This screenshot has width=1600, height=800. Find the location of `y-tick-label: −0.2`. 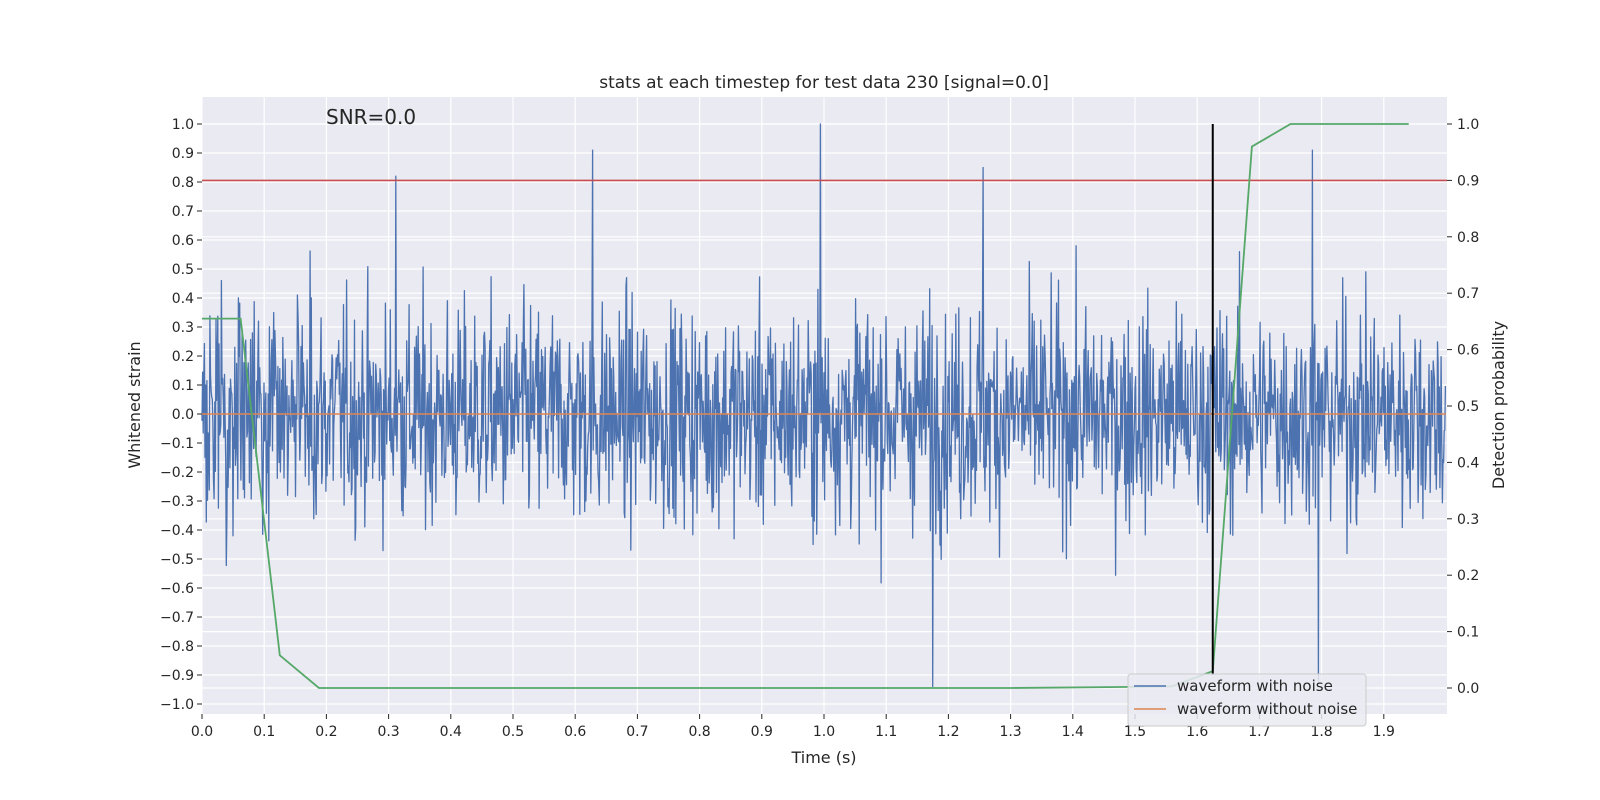

y-tick-label: −0.2 is located at coordinates (177, 473).